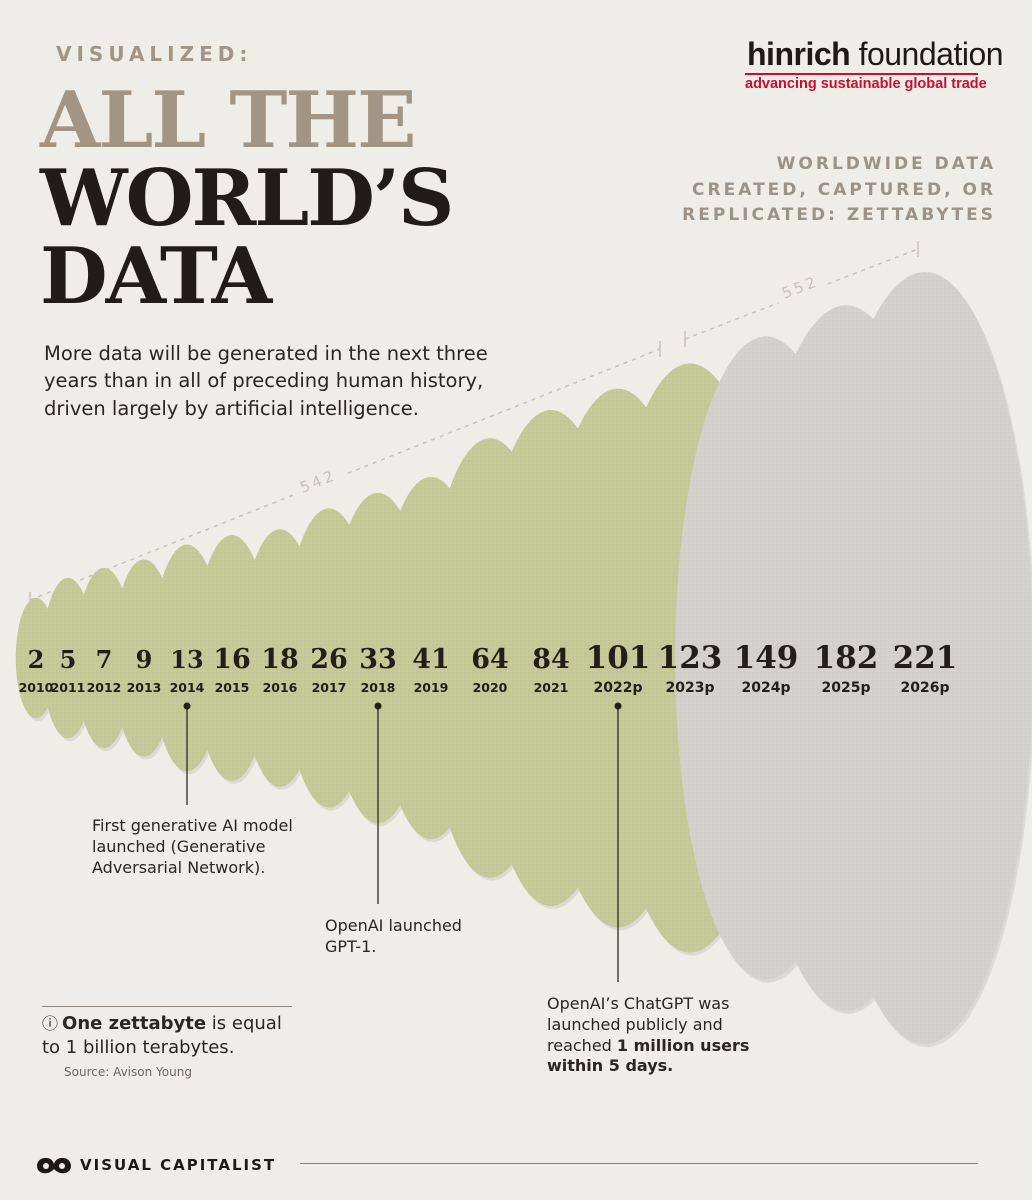 Image resolution: width=1032 pixels, height=1200 pixels. I want to click on title-line-2: WORLD’S, so click(247, 198).